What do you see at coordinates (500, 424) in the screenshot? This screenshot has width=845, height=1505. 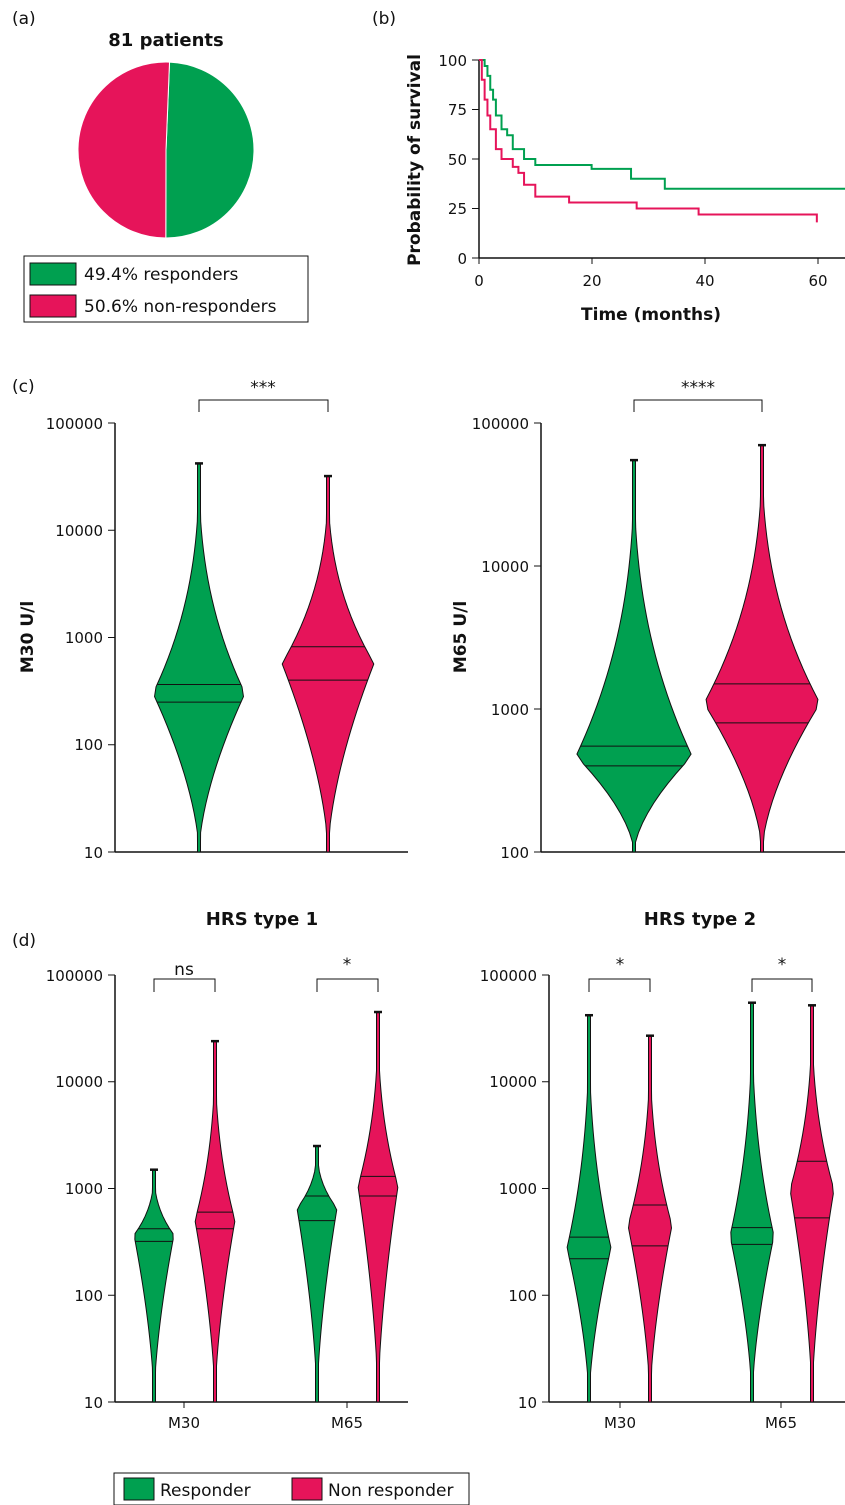 I see `m65-y-tick-label: 100000` at bounding box center [500, 424].